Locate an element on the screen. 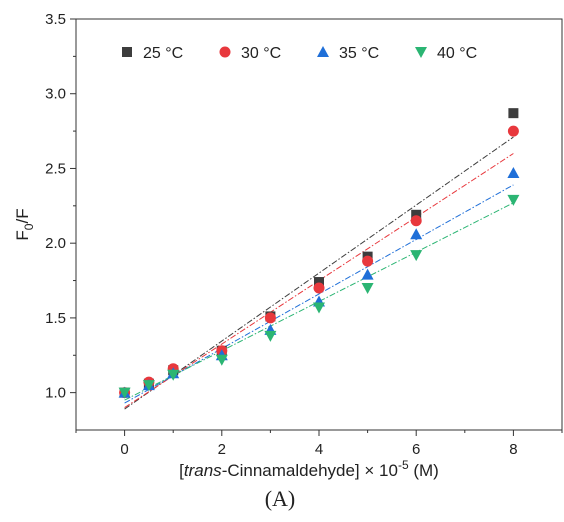 Image resolution: width=564 pixels, height=522 pixels. x-tick-label: 8 is located at coordinates (513, 449).